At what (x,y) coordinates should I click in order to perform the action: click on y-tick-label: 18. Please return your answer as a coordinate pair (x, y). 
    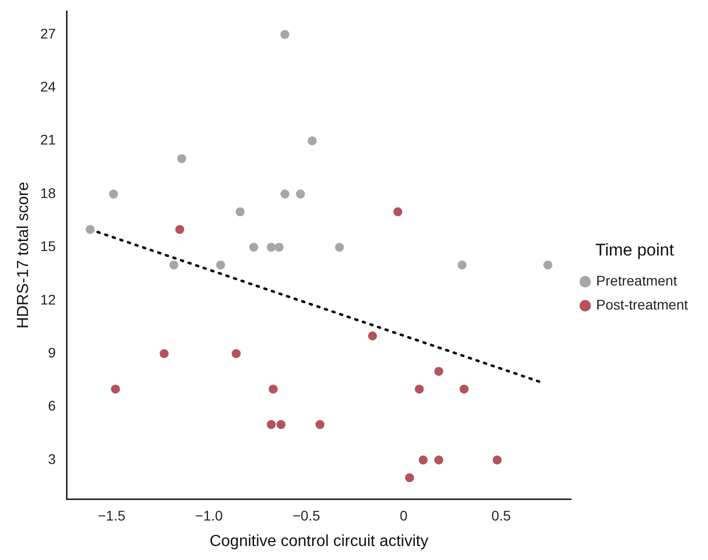
    Looking at the image, I should click on (48, 192).